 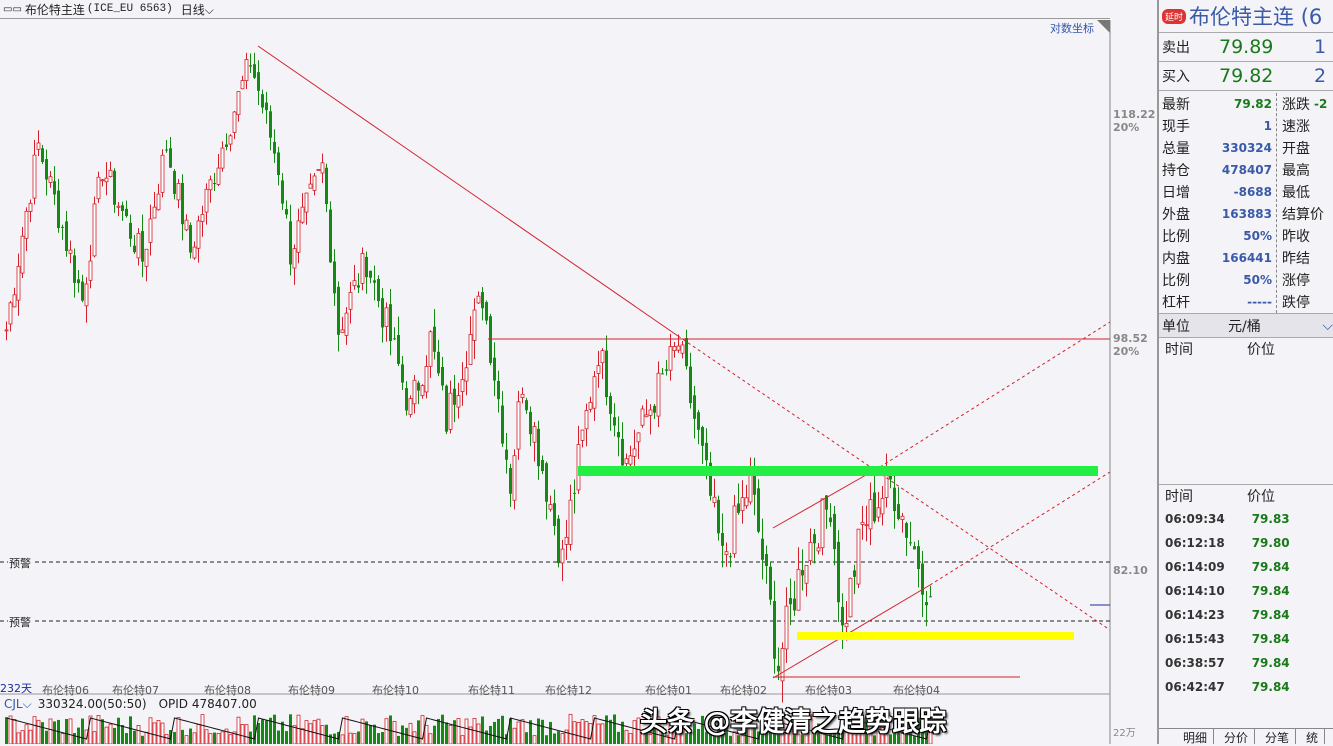 What do you see at coordinates (1270, 543) in the screenshot?
I see `tick-price: 79.80` at bounding box center [1270, 543].